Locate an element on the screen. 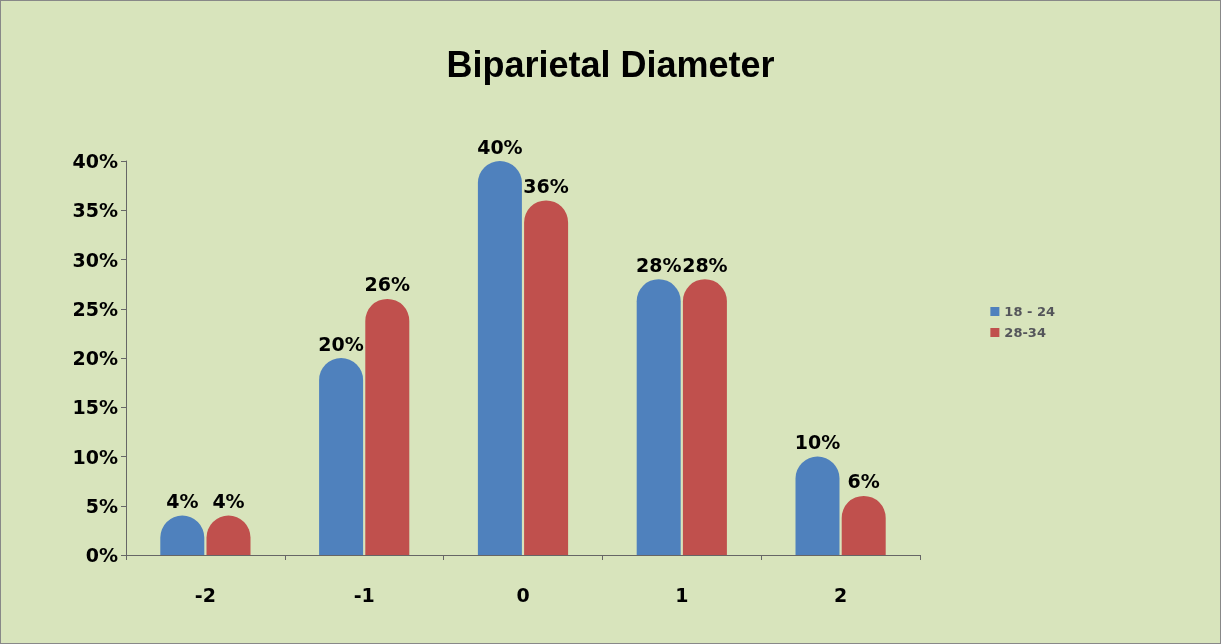 Image resolution: width=1221 pixels, height=644 pixels. y-tick-label: 15% is located at coordinates (95, 407).